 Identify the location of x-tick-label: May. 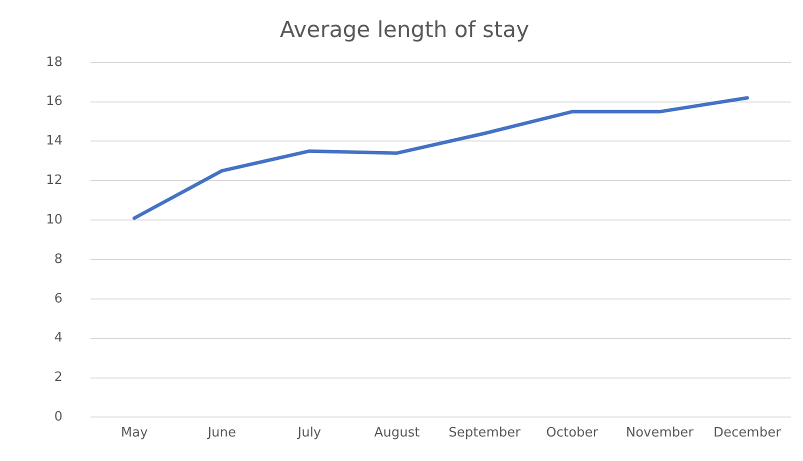
(134, 432).